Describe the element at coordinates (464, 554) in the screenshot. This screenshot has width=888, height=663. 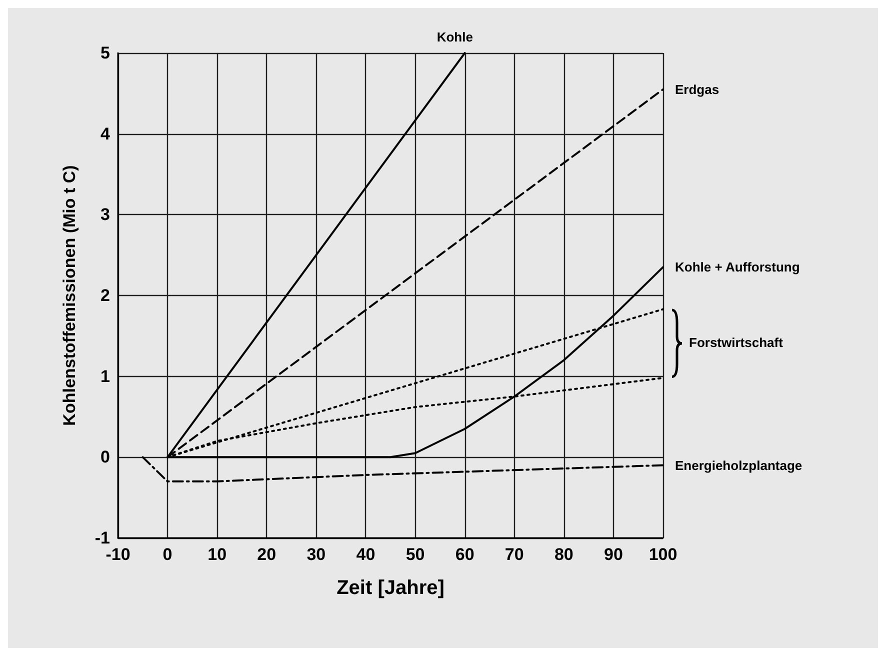
I see `x-tick-label: 60` at that location.